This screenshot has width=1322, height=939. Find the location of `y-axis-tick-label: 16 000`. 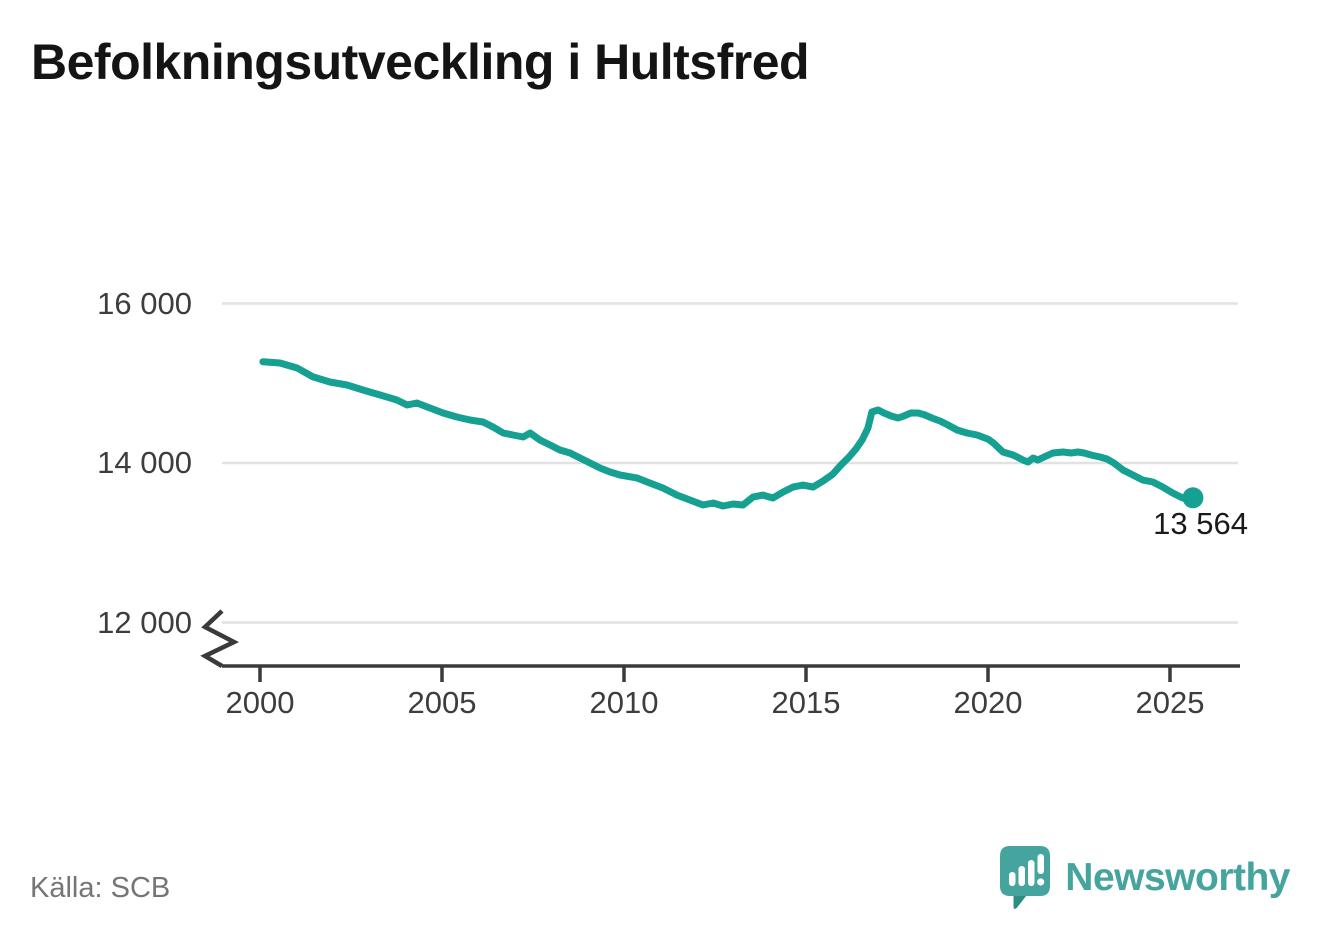

y-axis-tick-label: 16 000 is located at coordinates (144, 303).